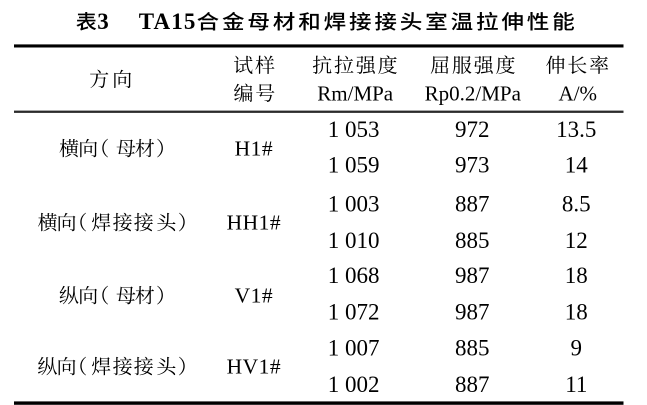  I want to click on svg-text: 12, so click(576, 240).